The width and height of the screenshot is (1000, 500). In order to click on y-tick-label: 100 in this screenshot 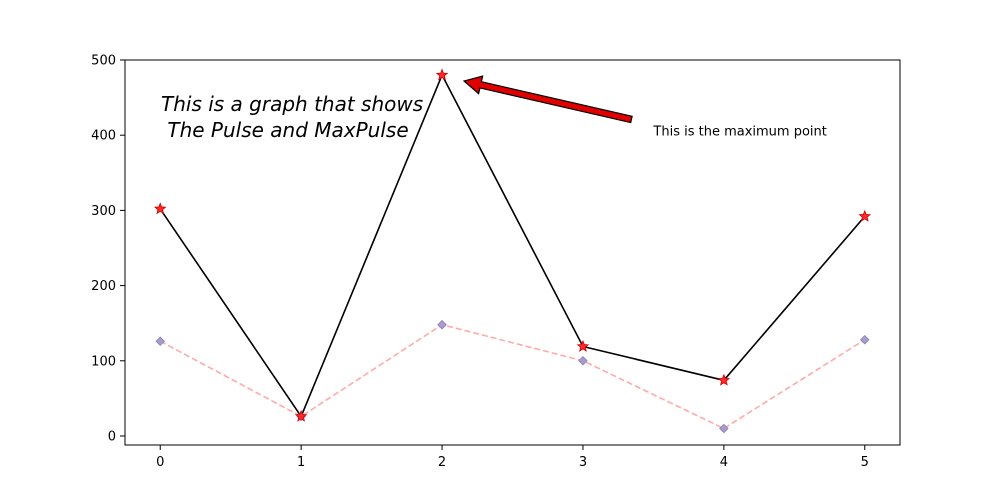, I will do `click(103, 361)`.